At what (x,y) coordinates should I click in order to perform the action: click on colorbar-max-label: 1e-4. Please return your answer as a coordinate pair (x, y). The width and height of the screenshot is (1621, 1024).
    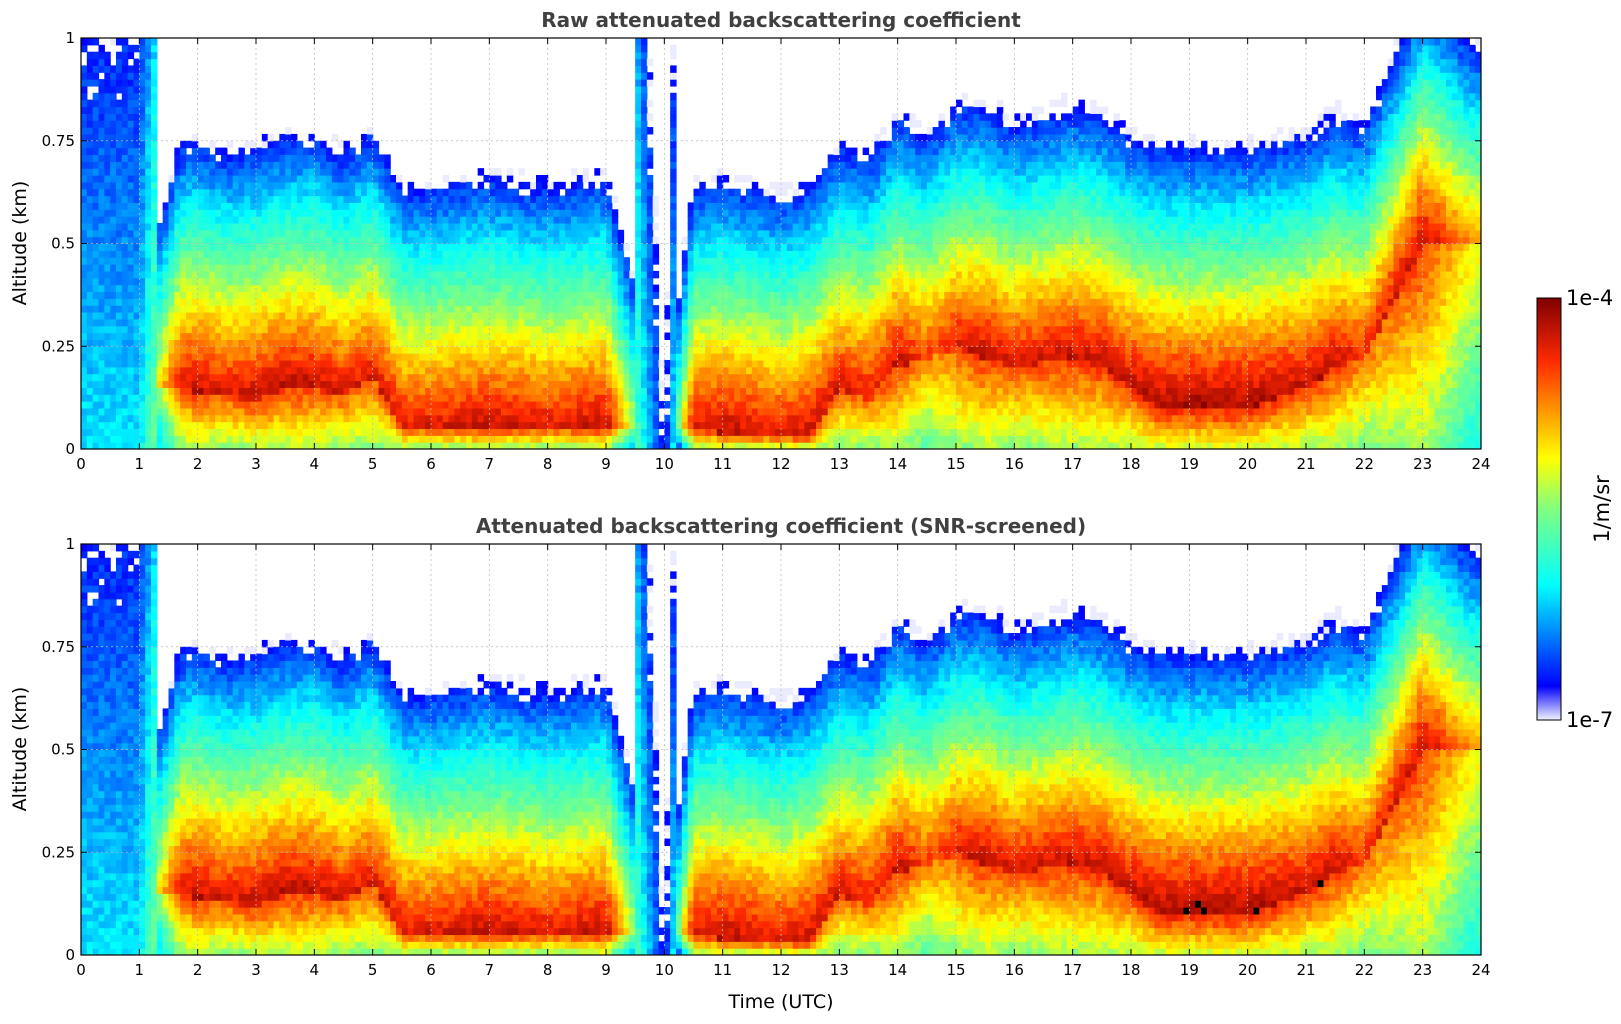
    Looking at the image, I should click on (1589, 298).